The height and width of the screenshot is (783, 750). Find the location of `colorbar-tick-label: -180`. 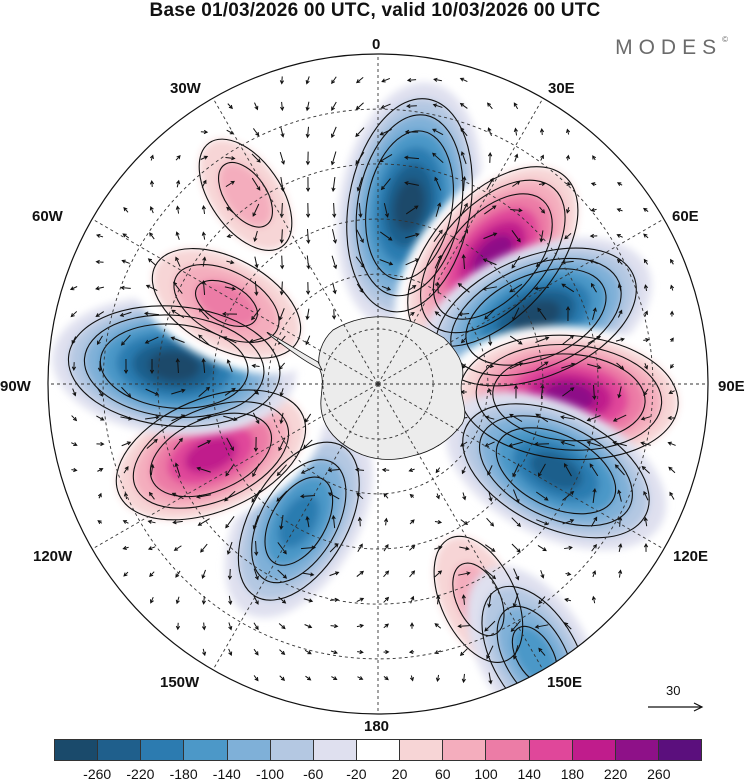

colorbar-tick-label: -180 is located at coordinates (183, 774).